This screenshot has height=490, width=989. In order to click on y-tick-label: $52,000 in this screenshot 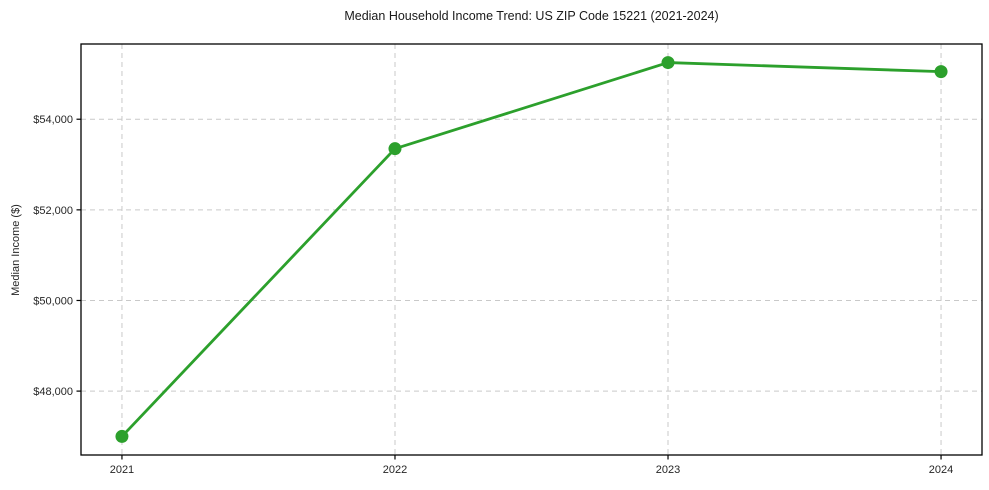, I will do `click(53, 211)`.